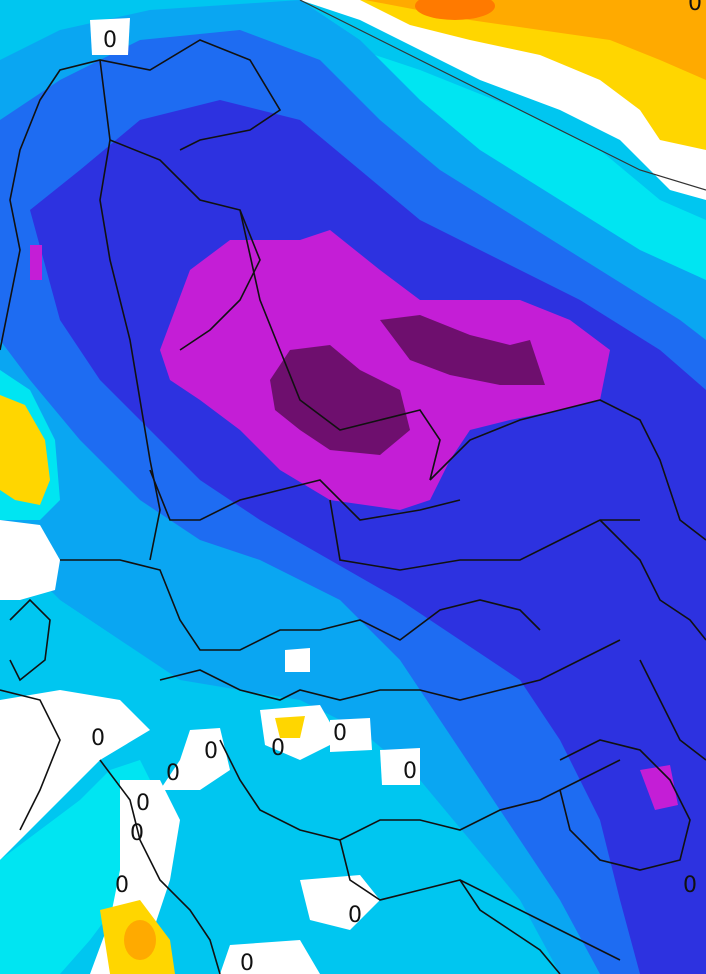 The width and height of the screenshot is (706, 974). I want to click on contour-line-north, so click(502, 95).